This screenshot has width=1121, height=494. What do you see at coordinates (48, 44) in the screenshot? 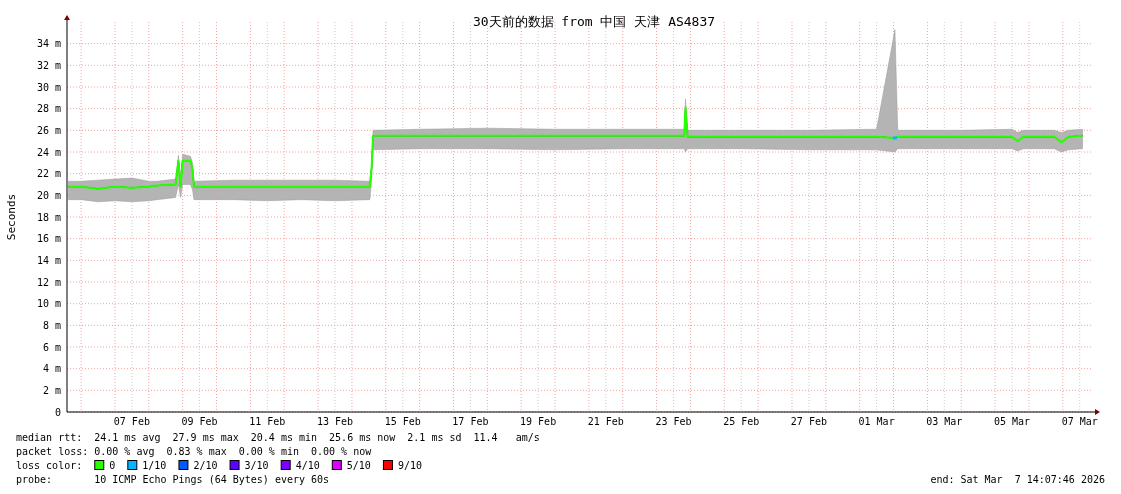
I see `y-tick-label: 34 m` at bounding box center [48, 44].